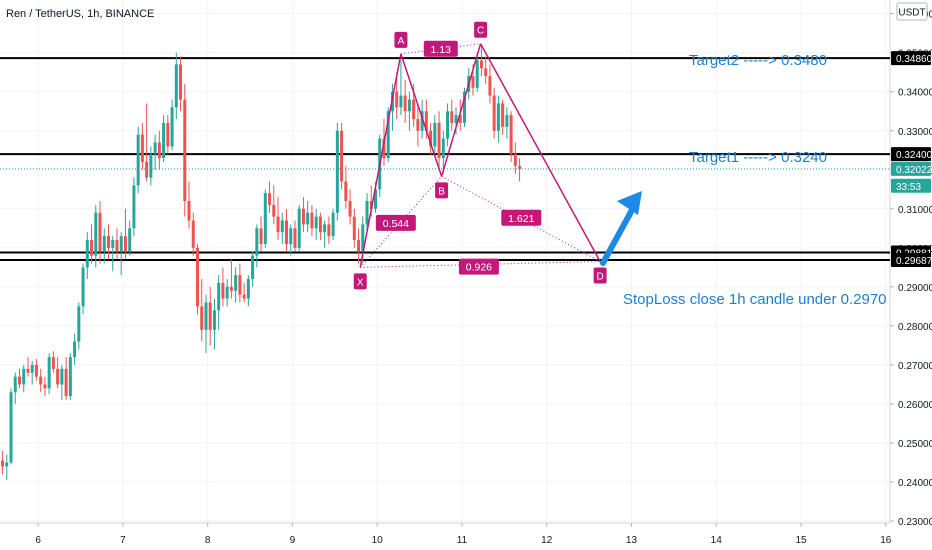  I want to click on price-tick-label: 0.25000, so click(915, 444).